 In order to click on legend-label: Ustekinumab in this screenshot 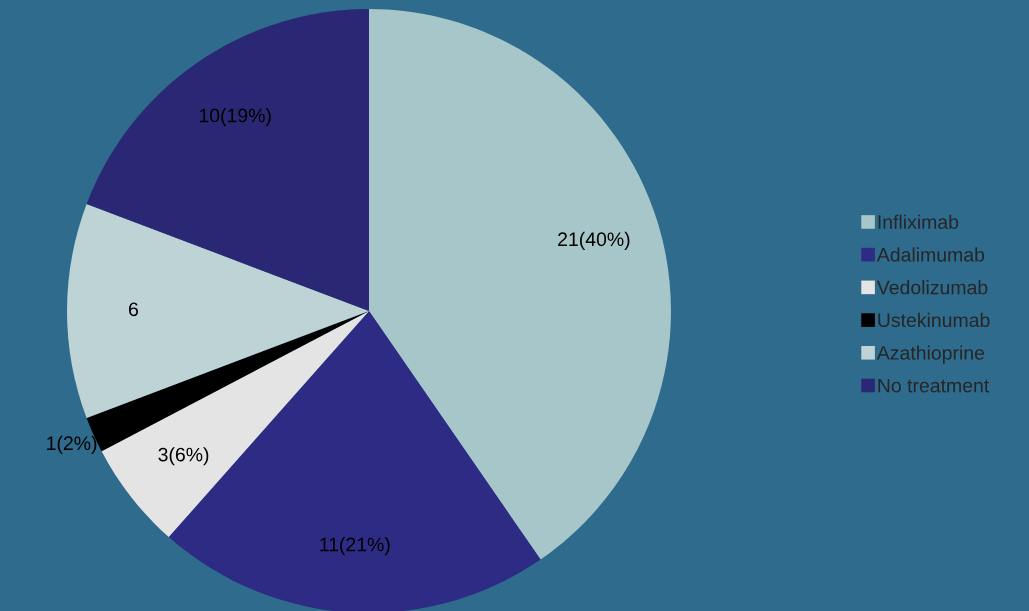, I will do `click(934, 320)`.